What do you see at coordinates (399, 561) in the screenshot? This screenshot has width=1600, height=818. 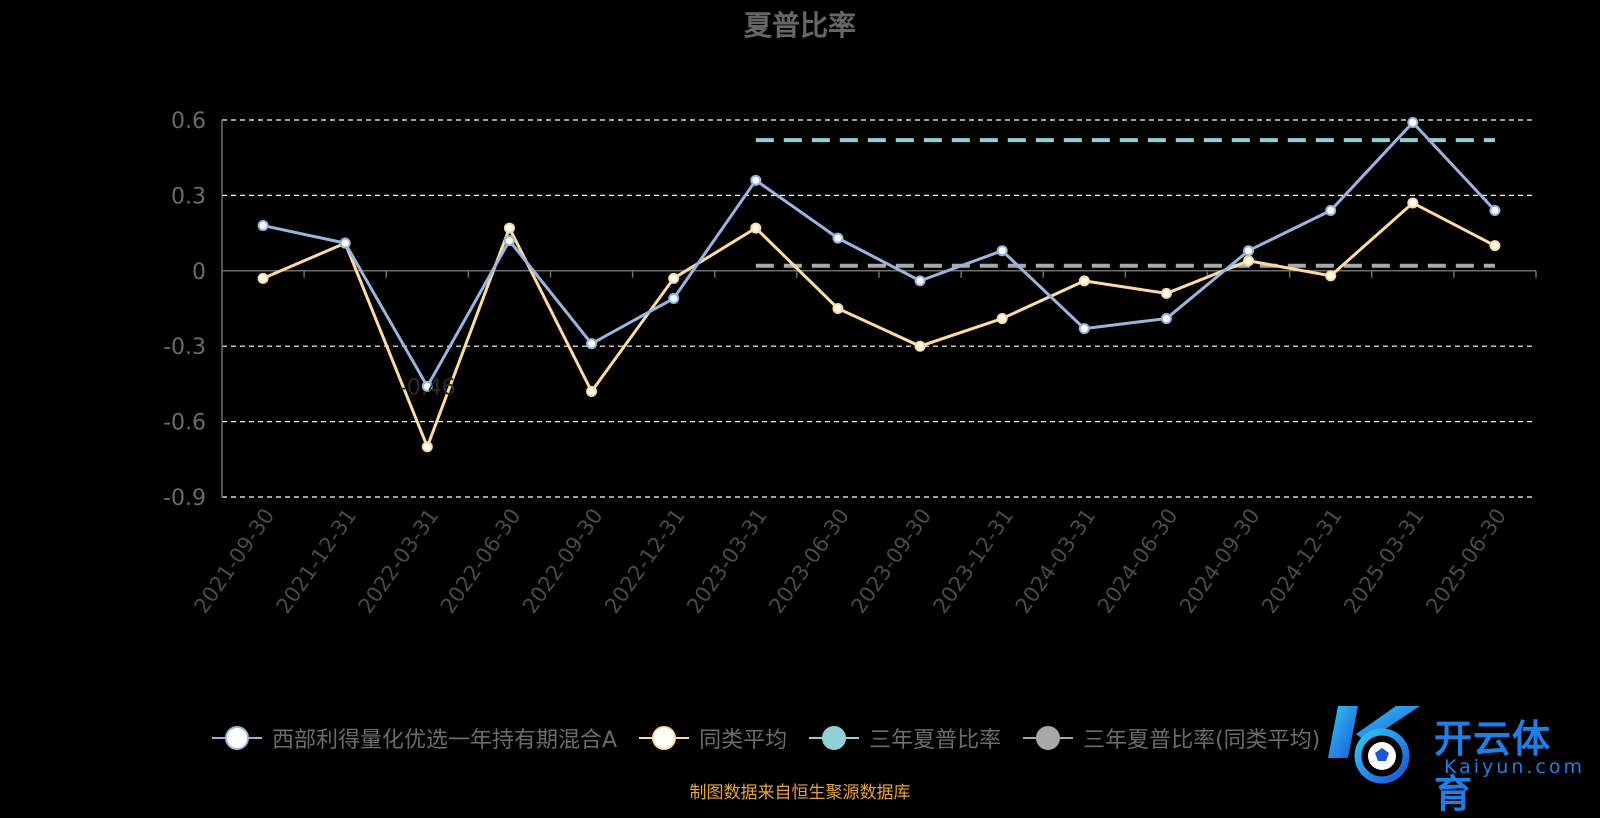 I see `x-tick-label: 2022-03-31` at bounding box center [399, 561].